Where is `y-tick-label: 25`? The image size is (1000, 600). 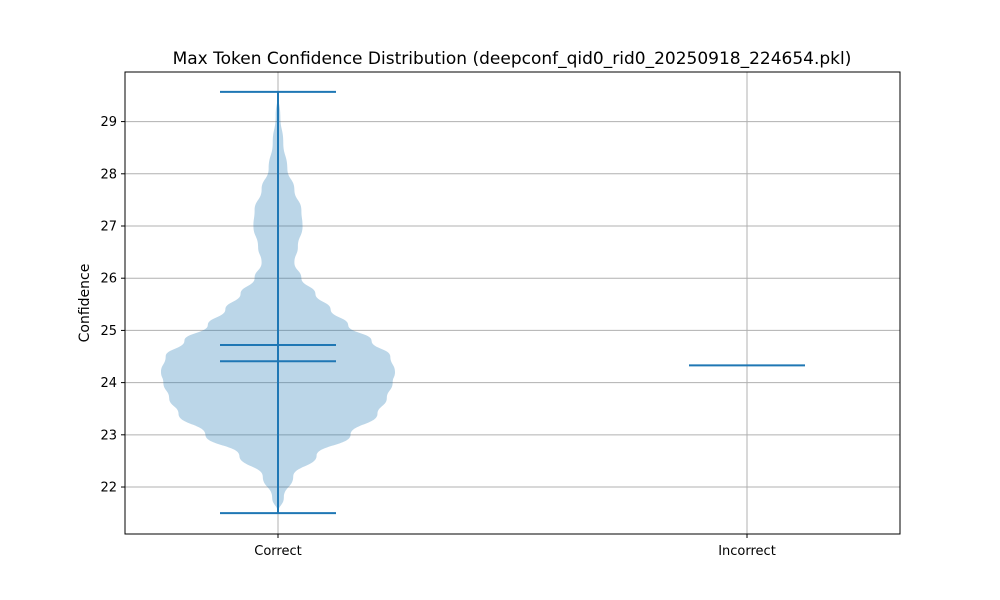 y-tick-label: 25 is located at coordinates (108, 331).